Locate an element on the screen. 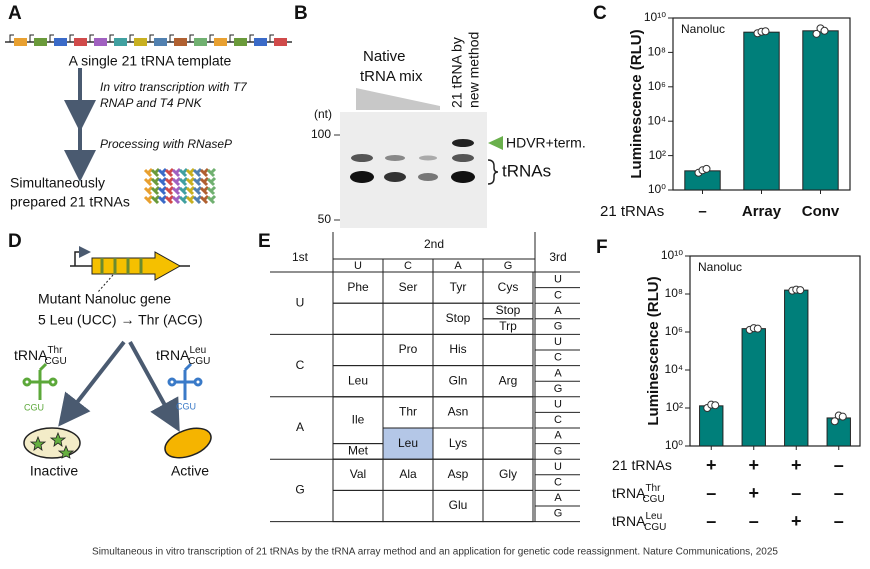  panel-label: A is located at coordinates (15, 13).